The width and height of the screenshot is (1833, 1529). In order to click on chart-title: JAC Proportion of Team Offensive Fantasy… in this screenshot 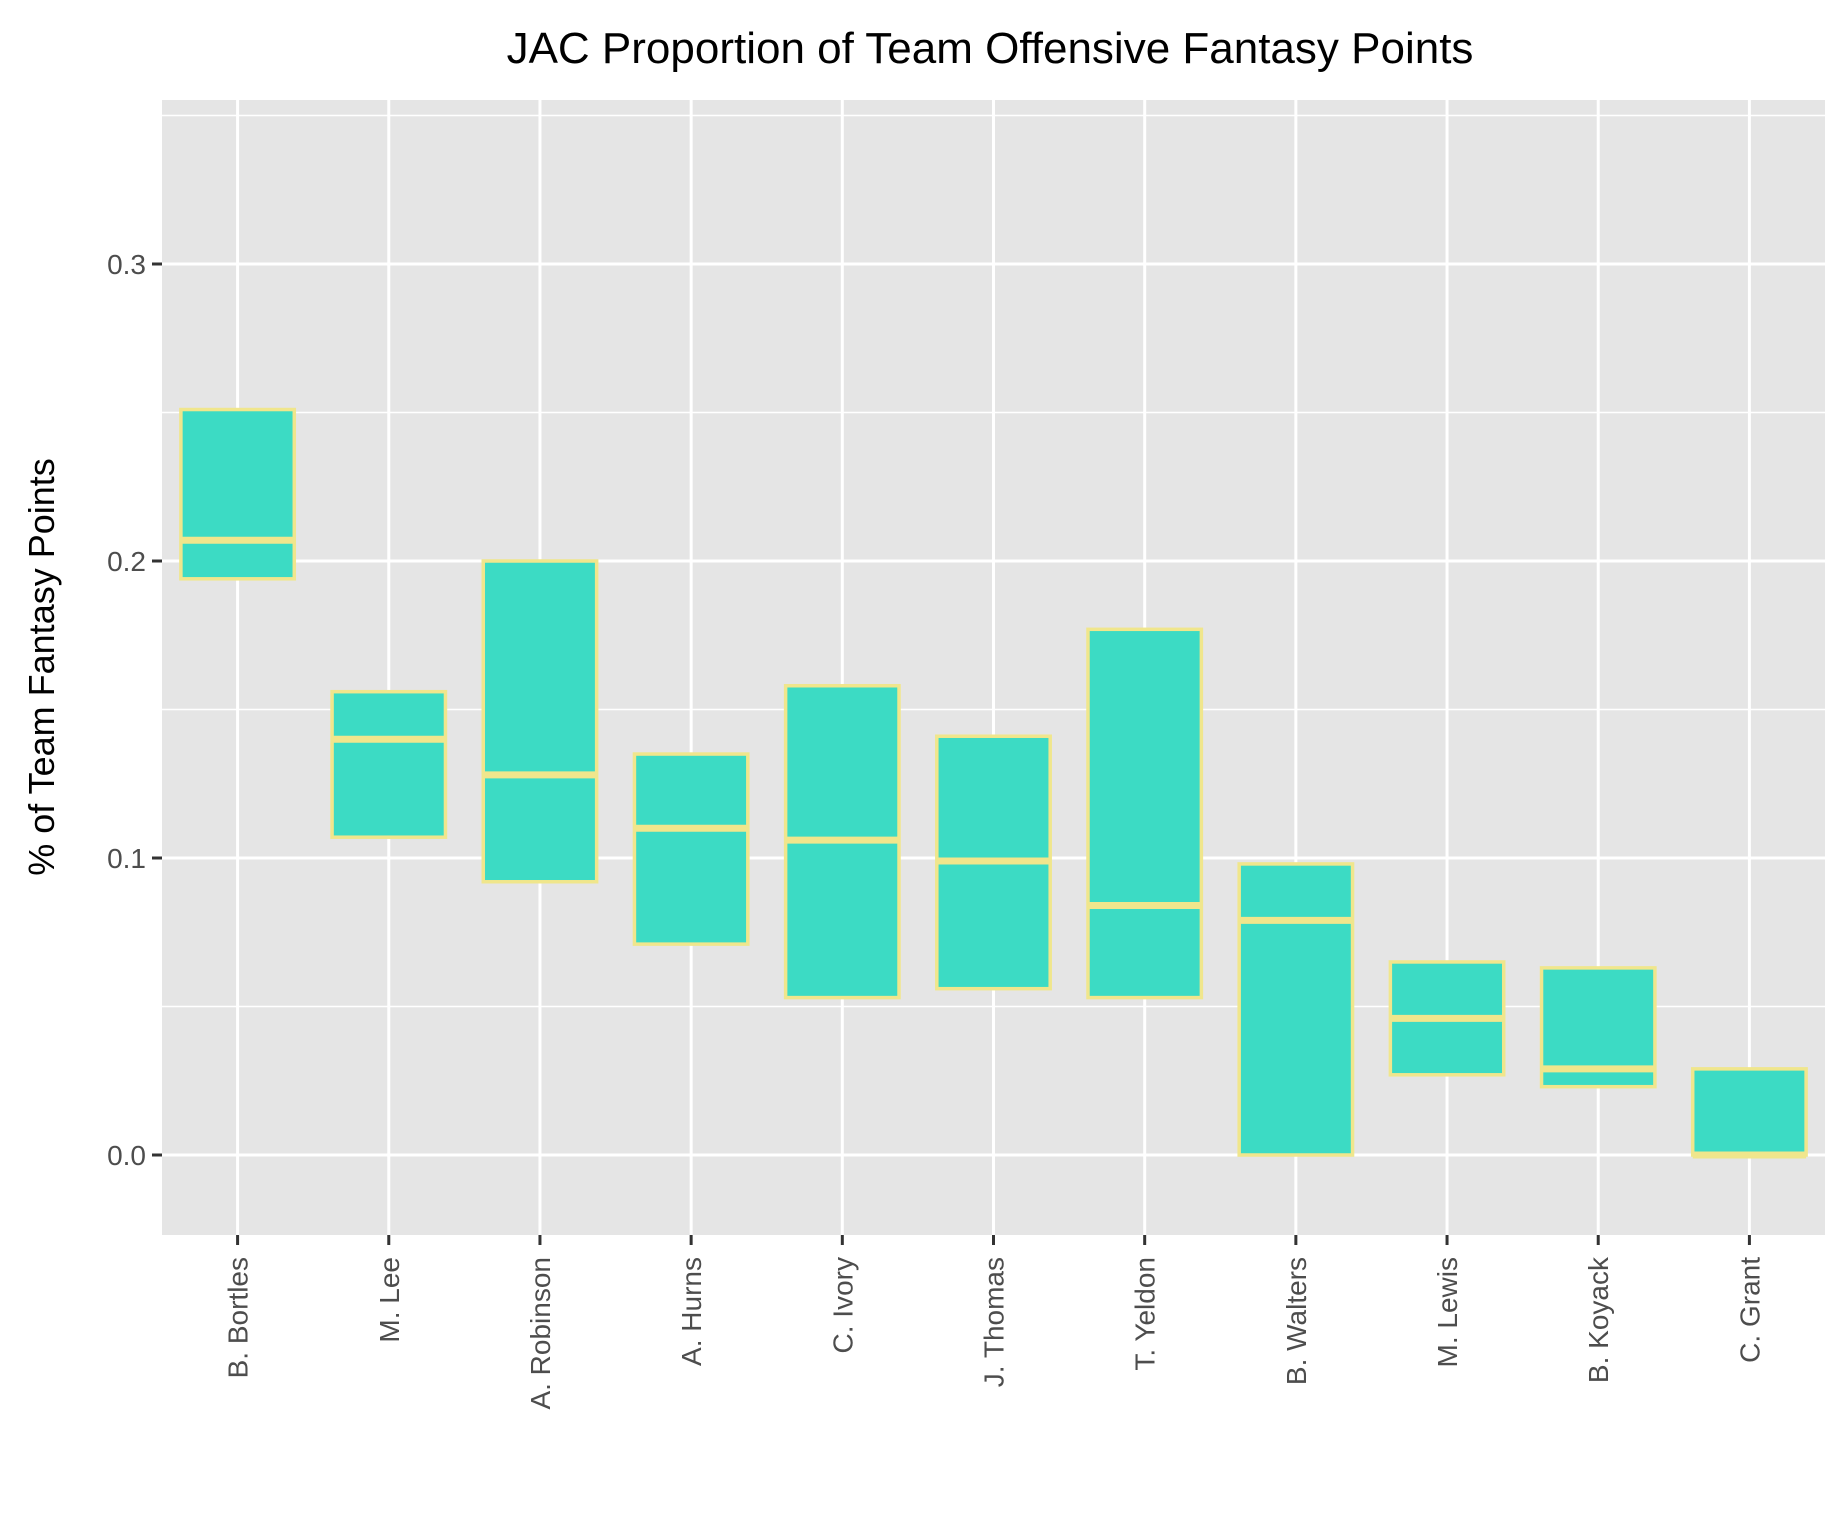, I will do `click(990, 48)`.